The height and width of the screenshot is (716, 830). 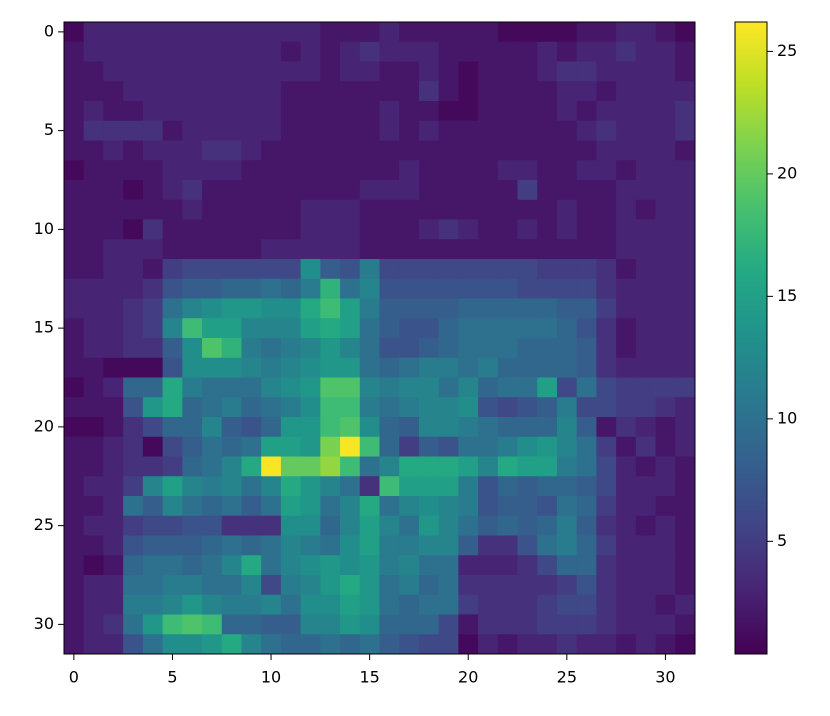 What do you see at coordinates (44, 228) in the screenshot?
I see `y-tick-label: 10` at bounding box center [44, 228].